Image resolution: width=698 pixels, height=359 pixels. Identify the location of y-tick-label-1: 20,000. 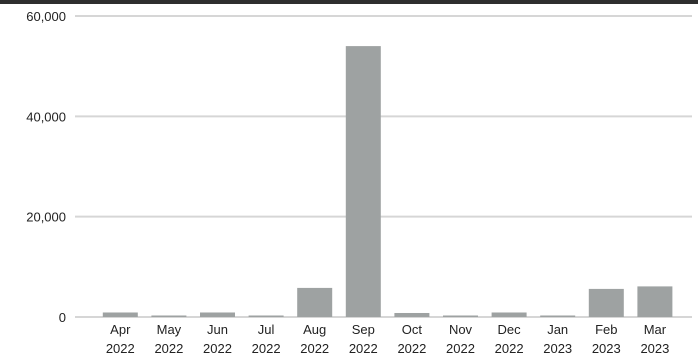
(46, 217).